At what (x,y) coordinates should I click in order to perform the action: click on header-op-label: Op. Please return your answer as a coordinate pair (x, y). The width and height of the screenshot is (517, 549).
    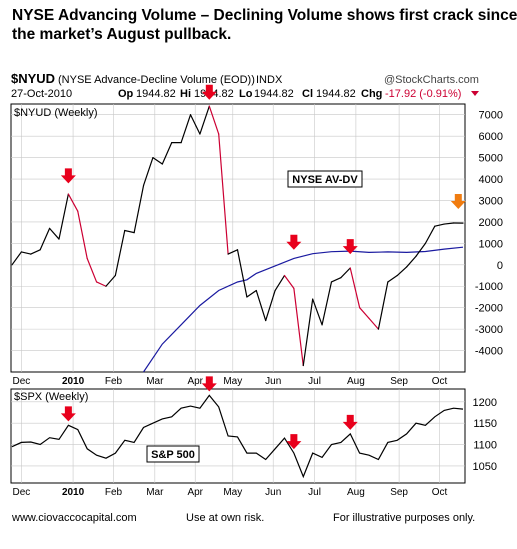
    Looking at the image, I should click on (126, 94).